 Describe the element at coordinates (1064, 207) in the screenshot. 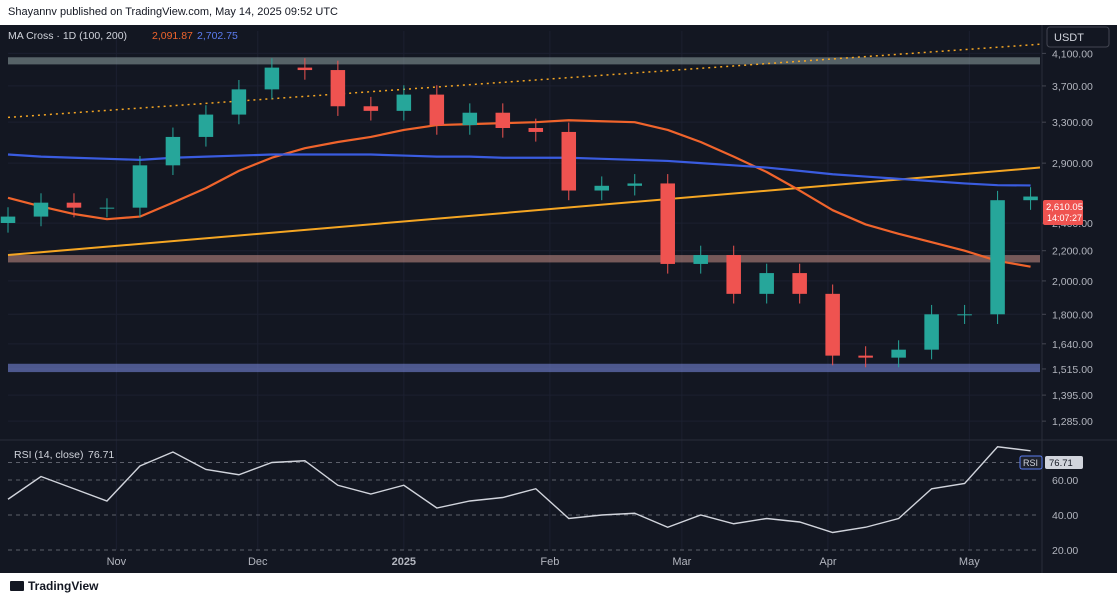

I see `last-price-value: 2,610.05` at that location.